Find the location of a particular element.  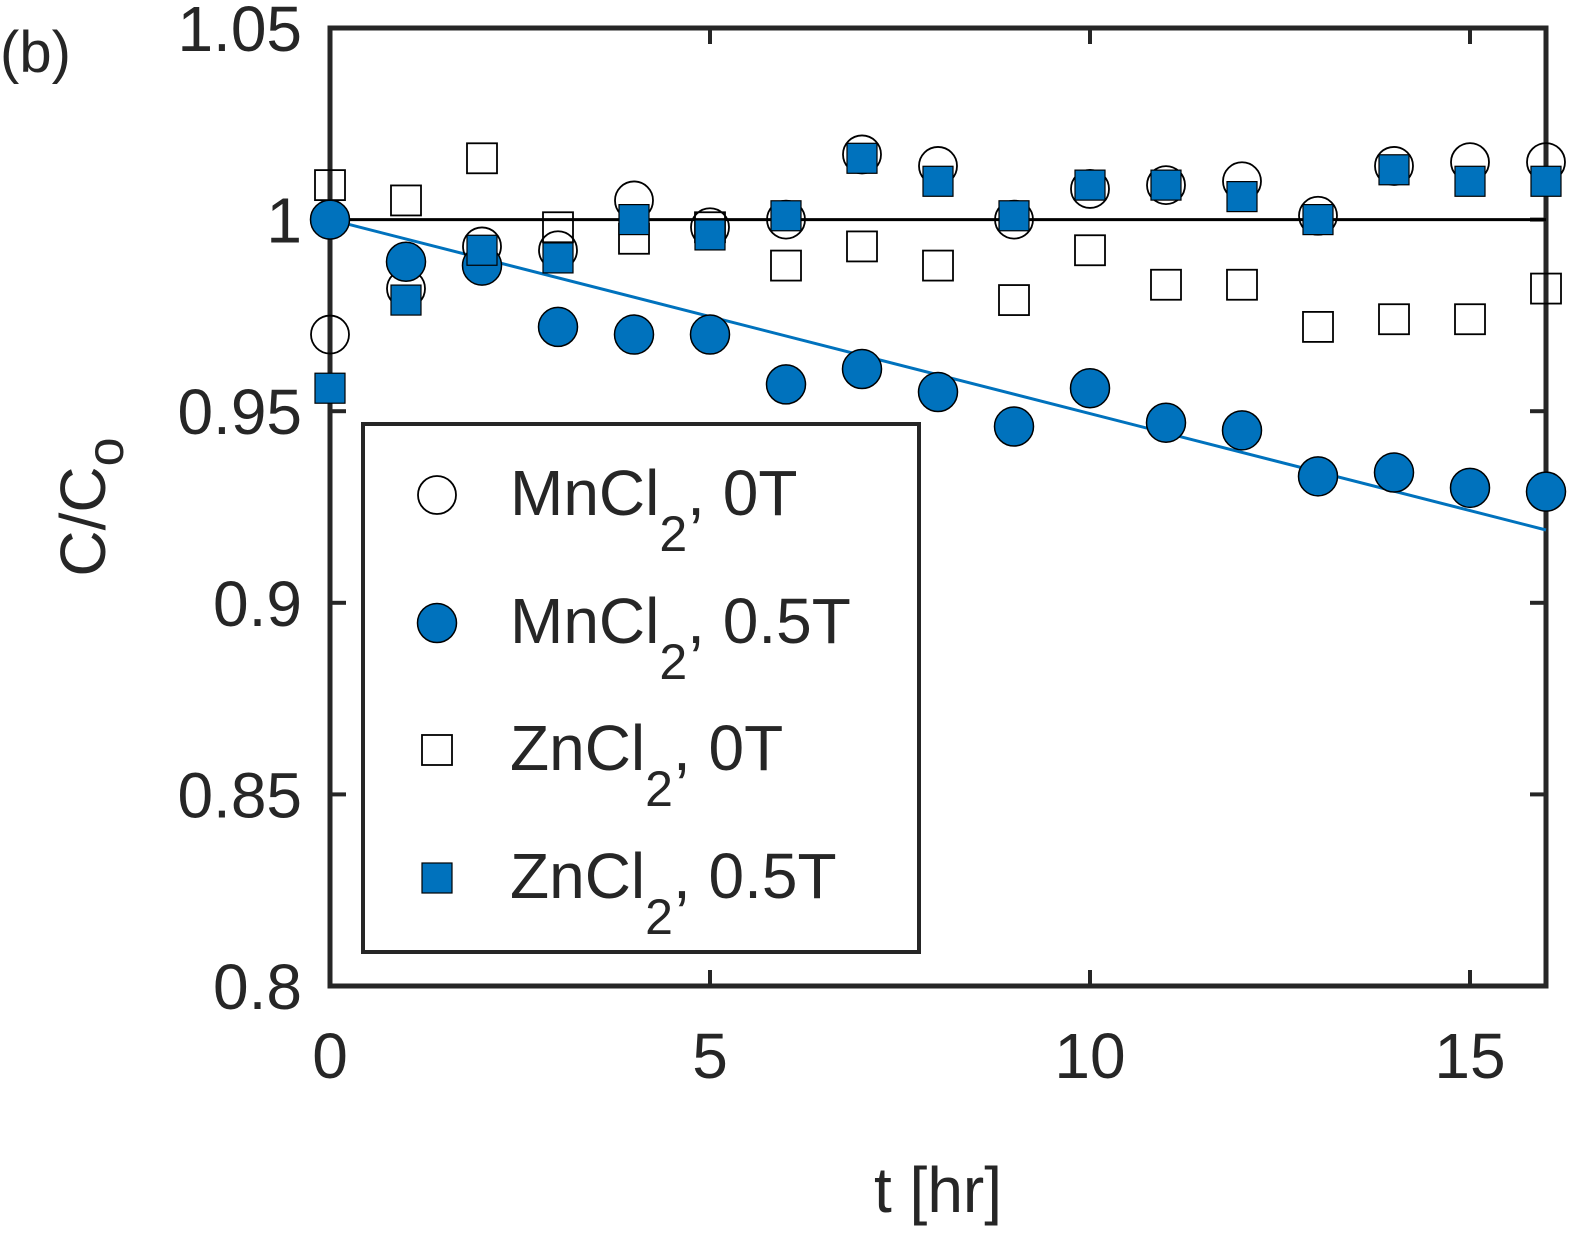

legend-label: MnCl2, 0T is located at coordinates (653, 509).